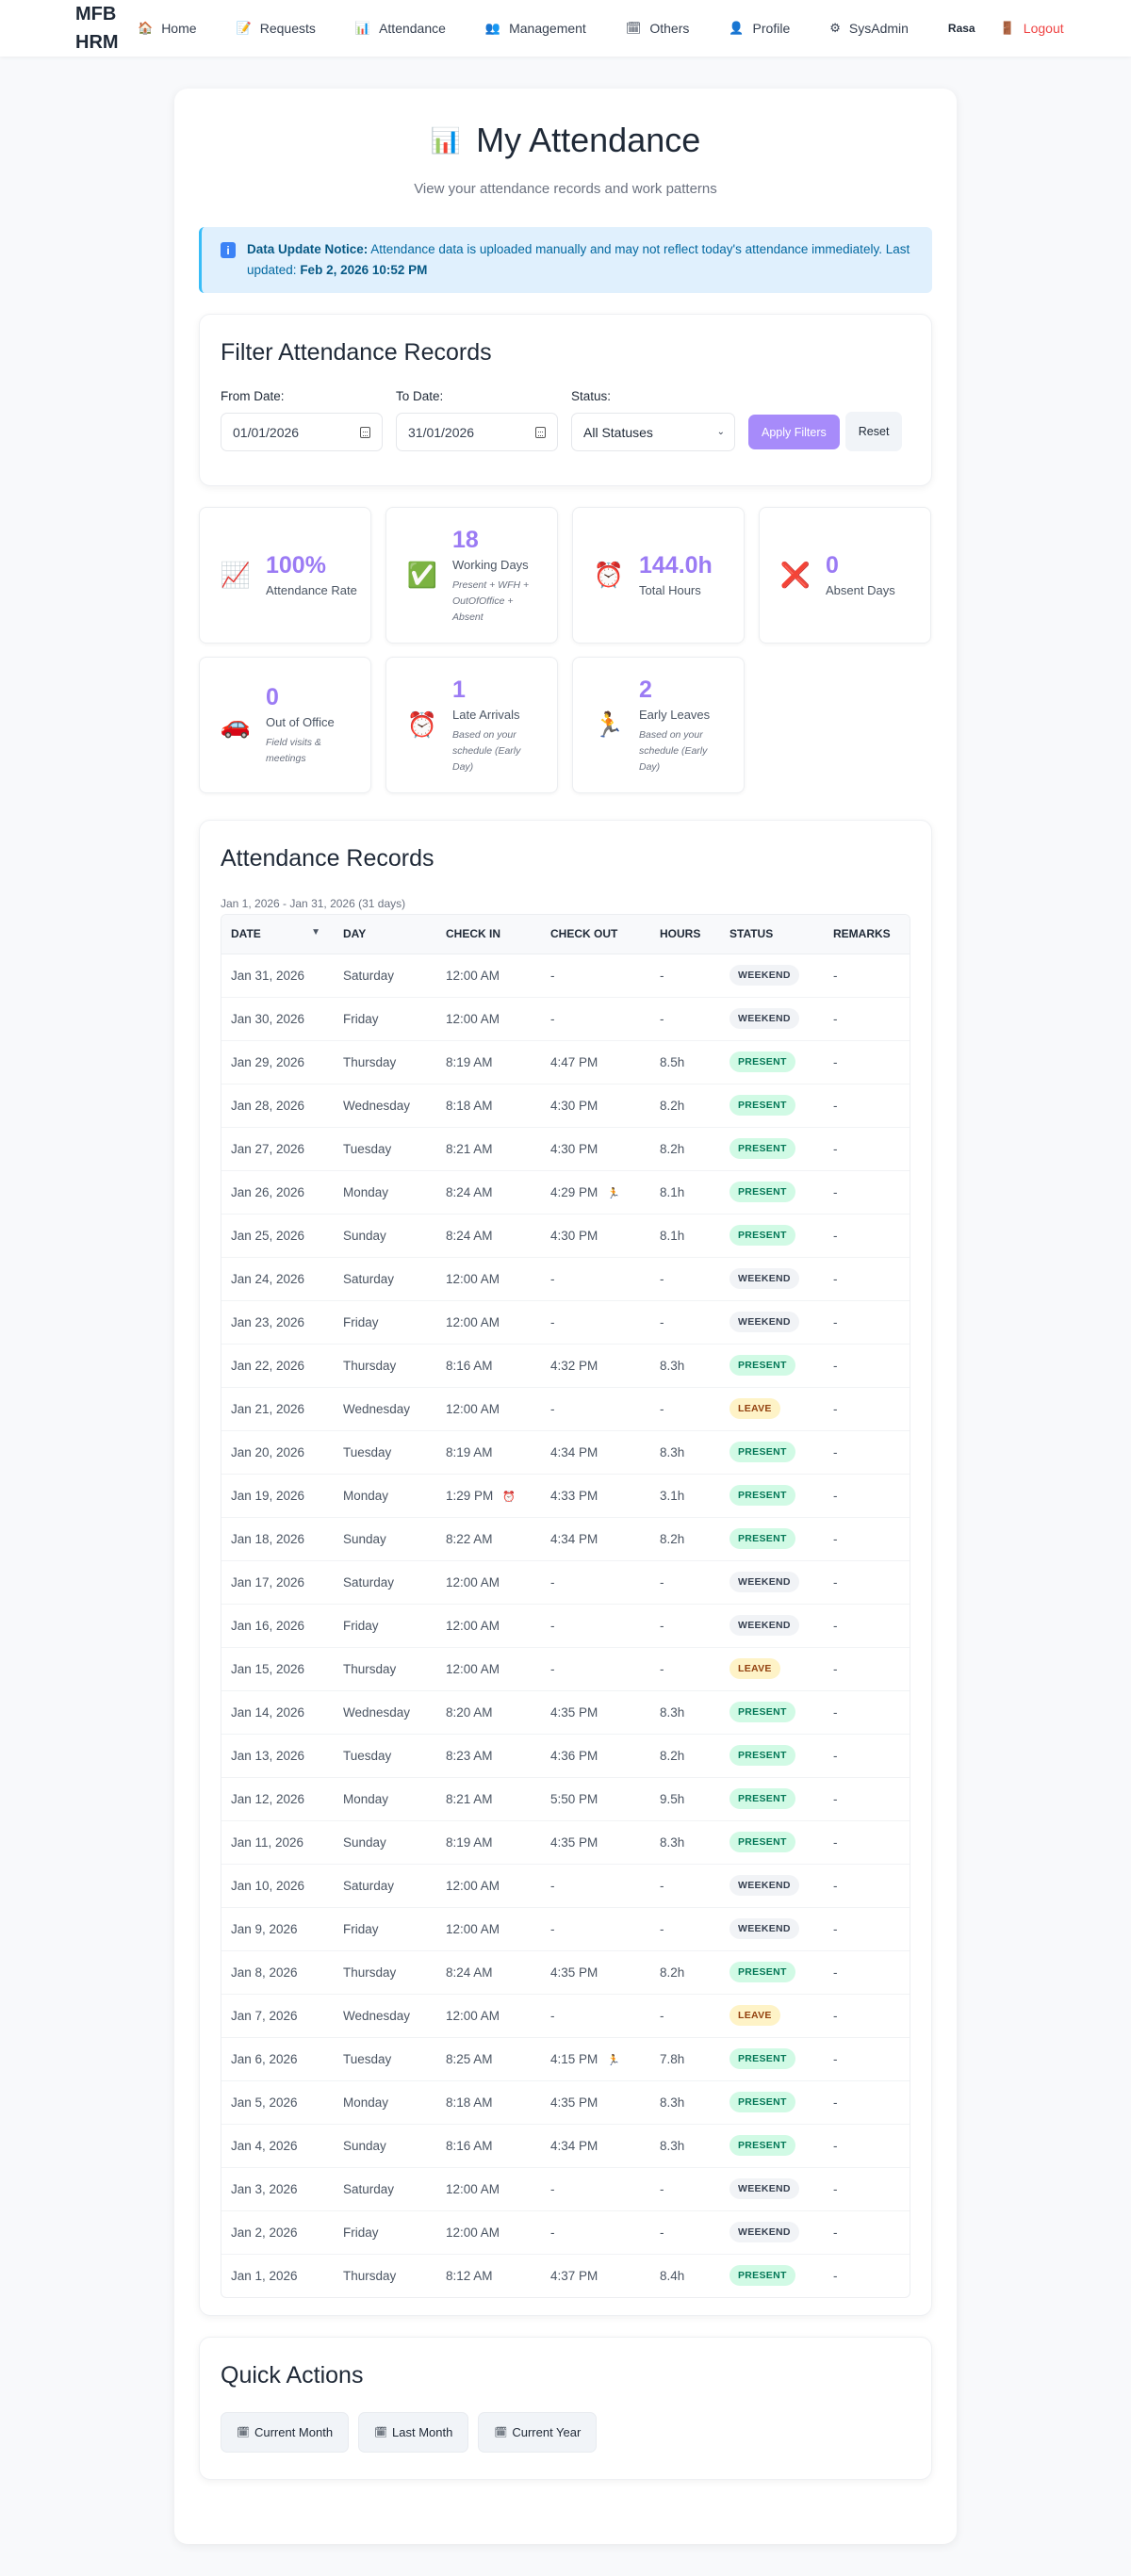  I want to click on nav-item-requests: 📝 Requests, so click(276, 28).